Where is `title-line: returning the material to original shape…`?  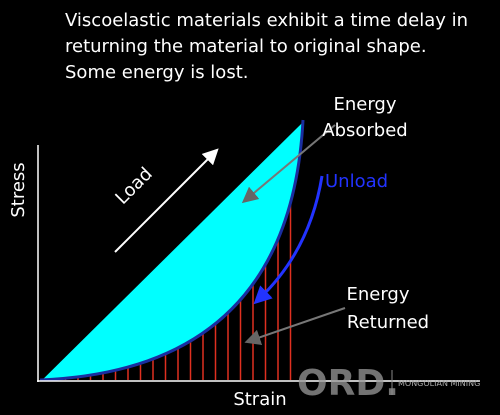
title-line: returning the material to original shape… is located at coordinates (246, 46).